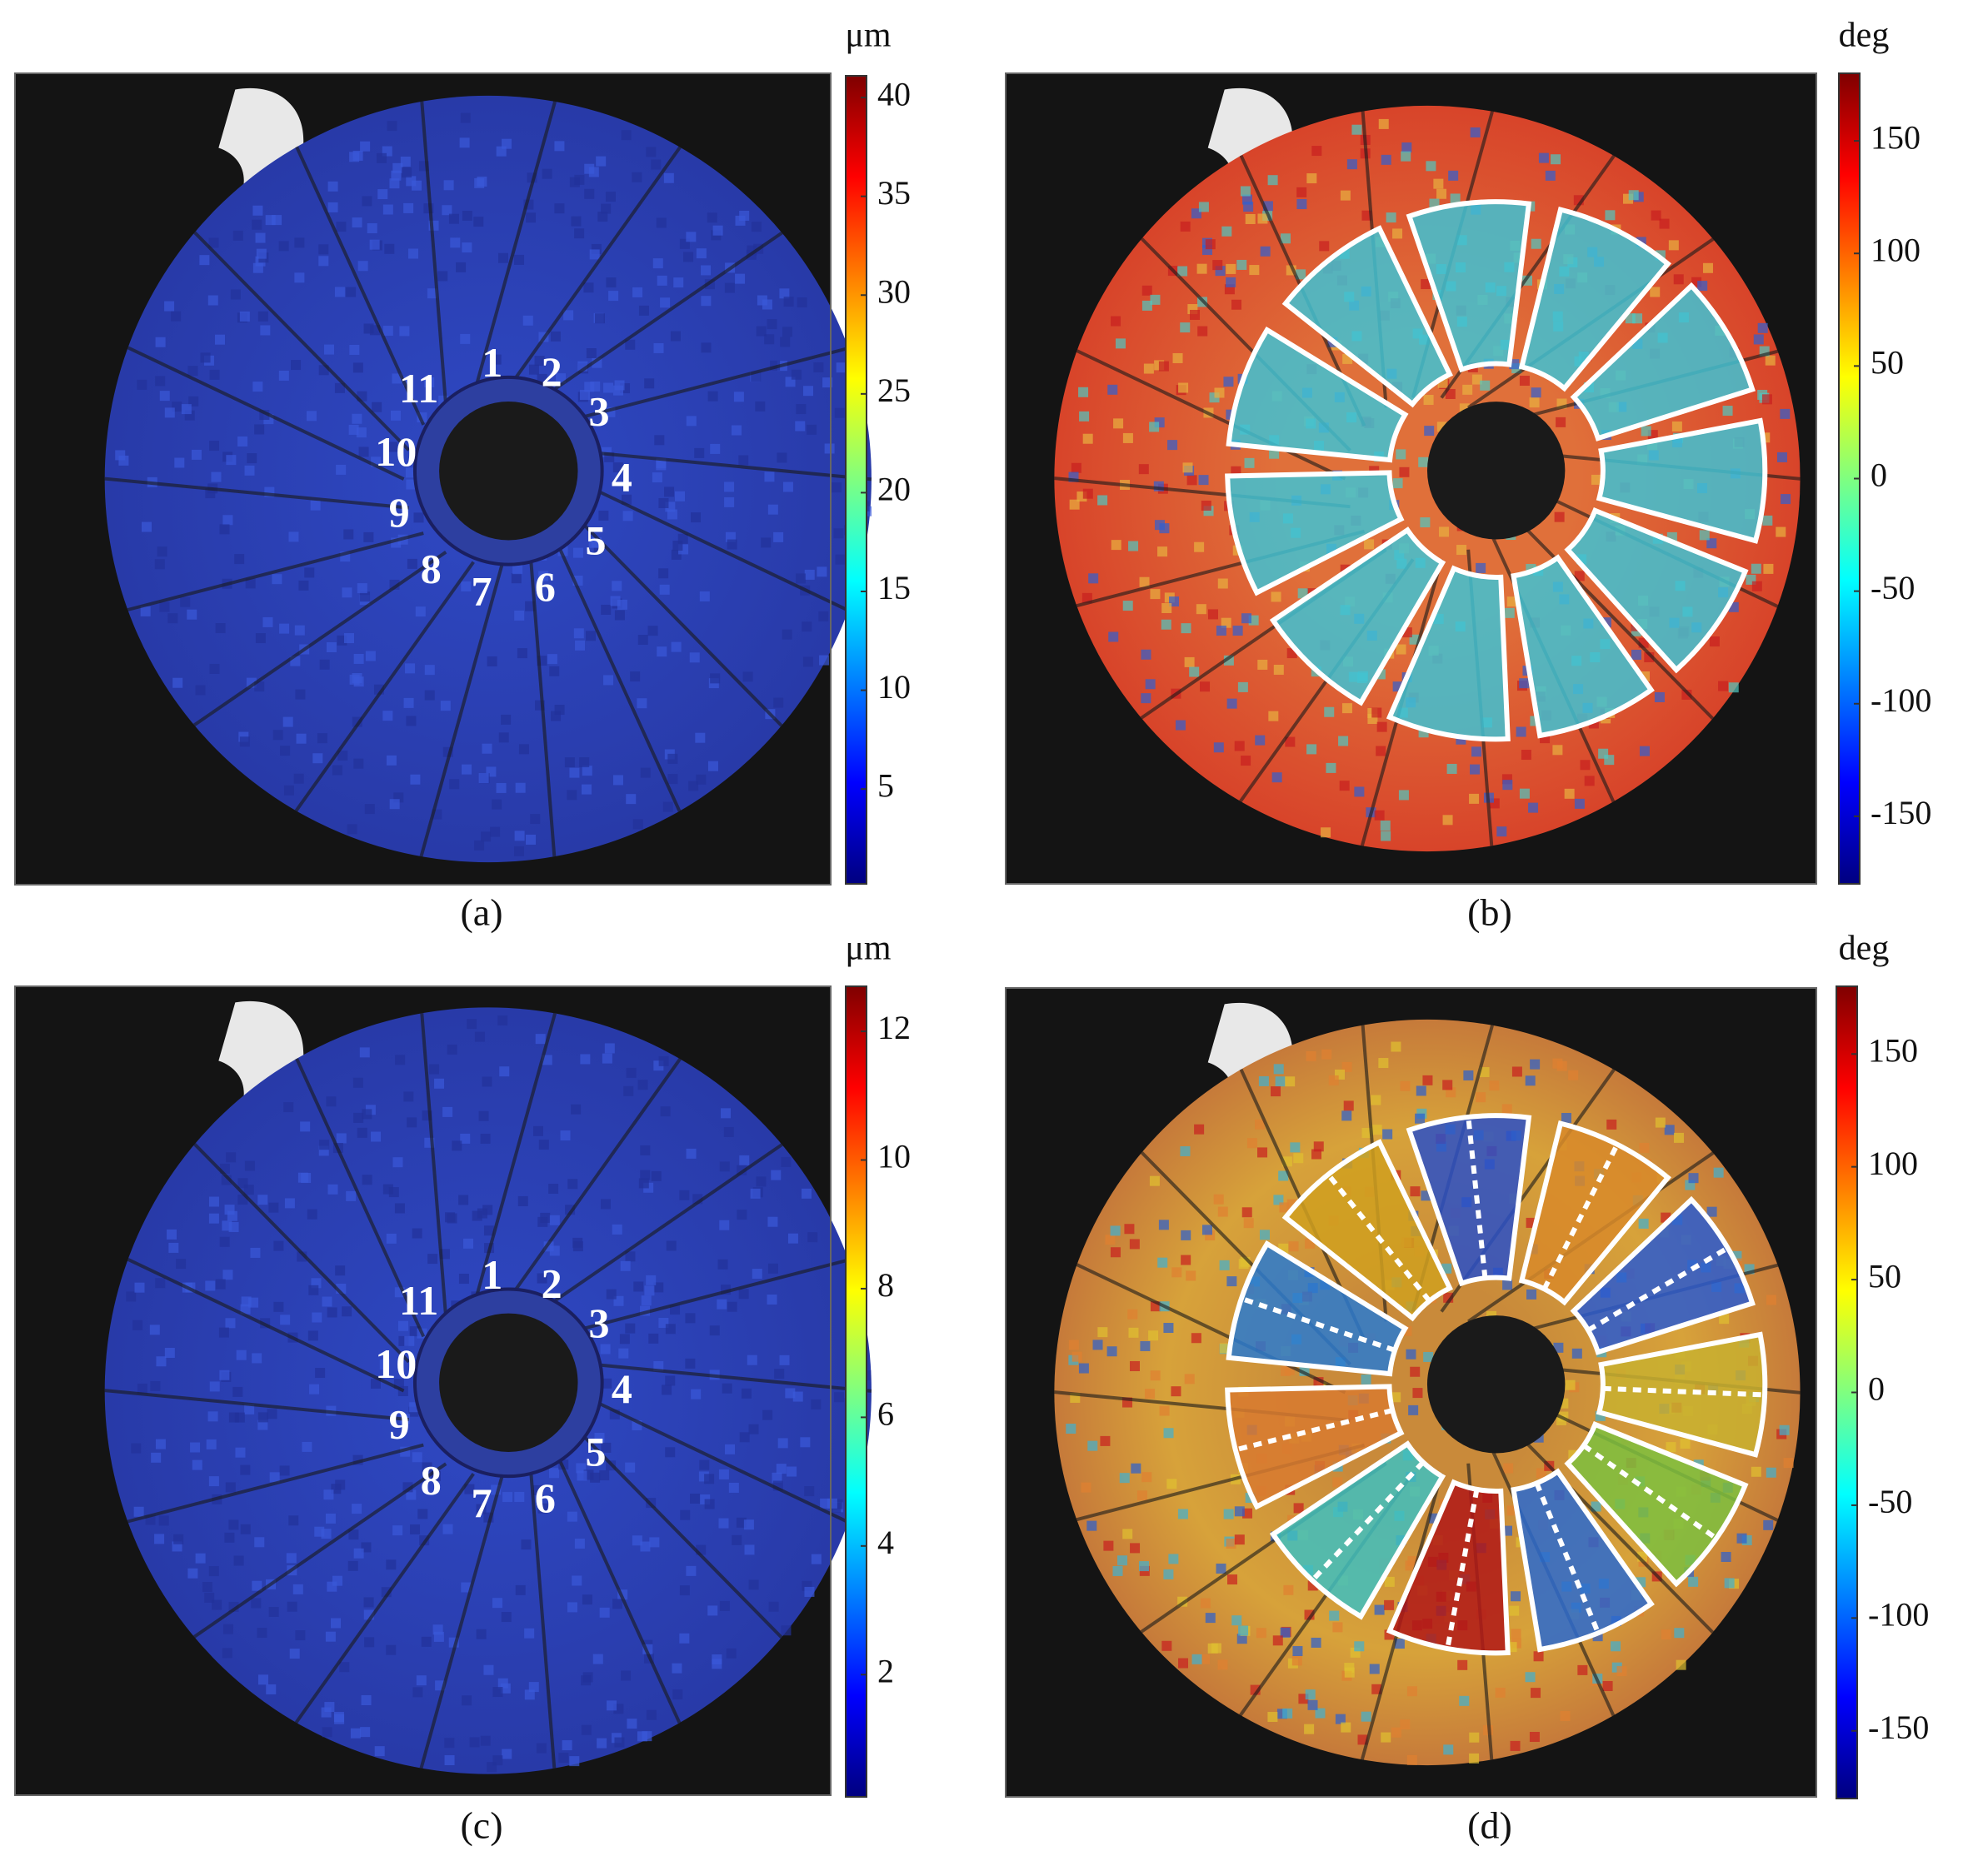 The width and height of the screenshot is (1988, 1861). I want to click on colorbar-tick-label: -150, so click(1901, 812).